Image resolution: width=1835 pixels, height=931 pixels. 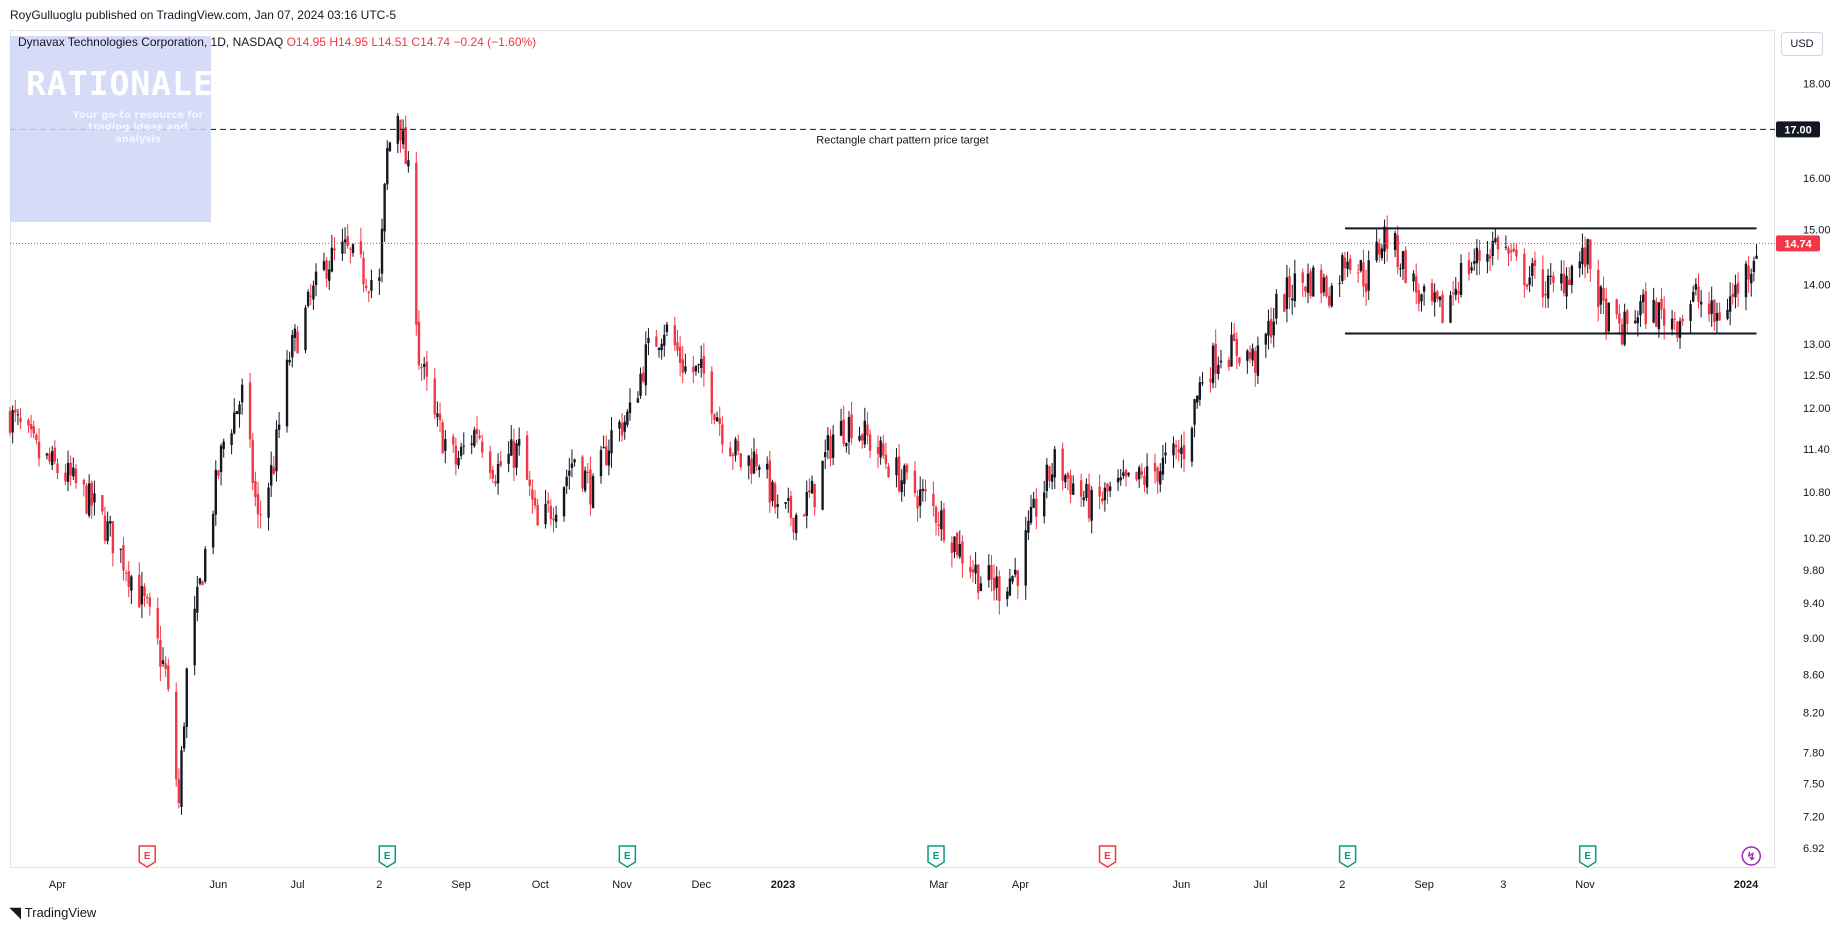 I want to click on time-tick-label: Jul, so click(x=1261, y=885).